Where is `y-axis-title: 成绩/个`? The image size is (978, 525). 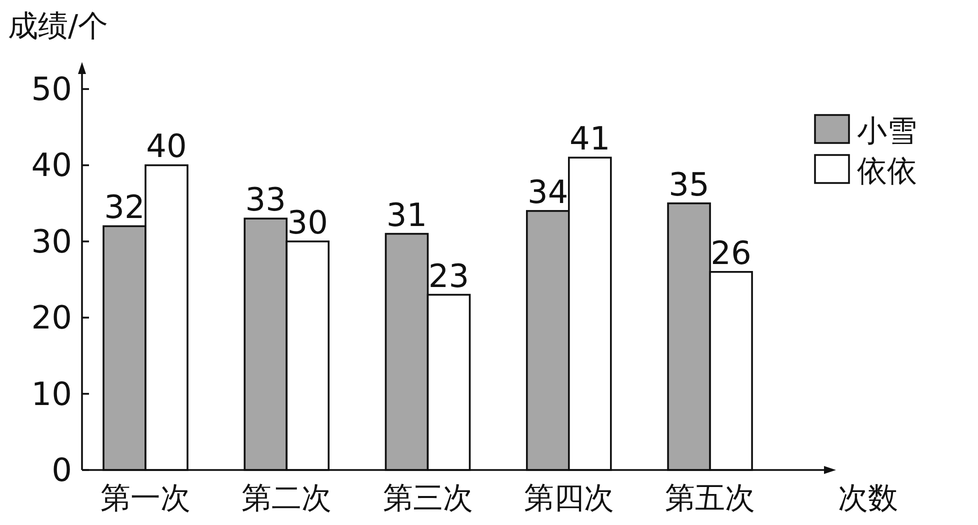 y-axis-title: 成绩/个 is located at coordinates (58, 26).